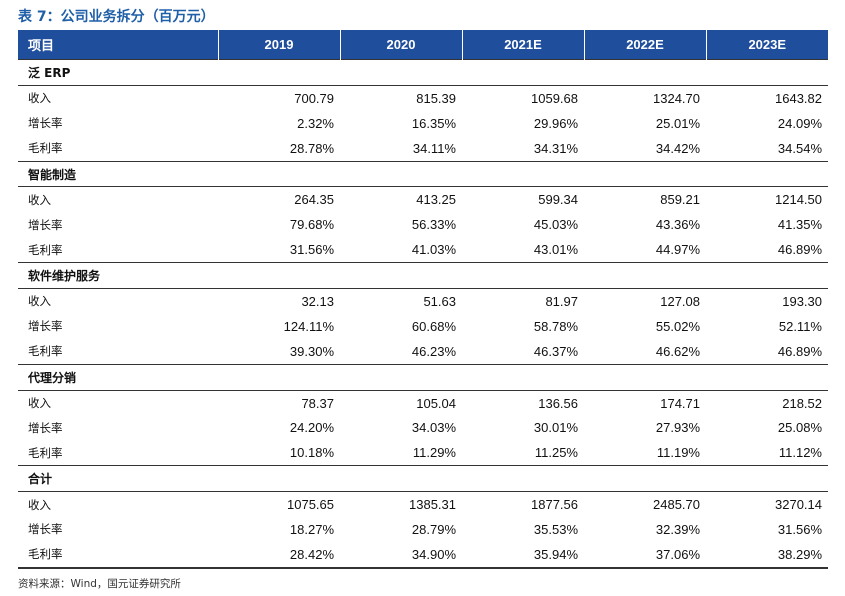  I want to click on table-cell: 105.04, so click(436, 403).